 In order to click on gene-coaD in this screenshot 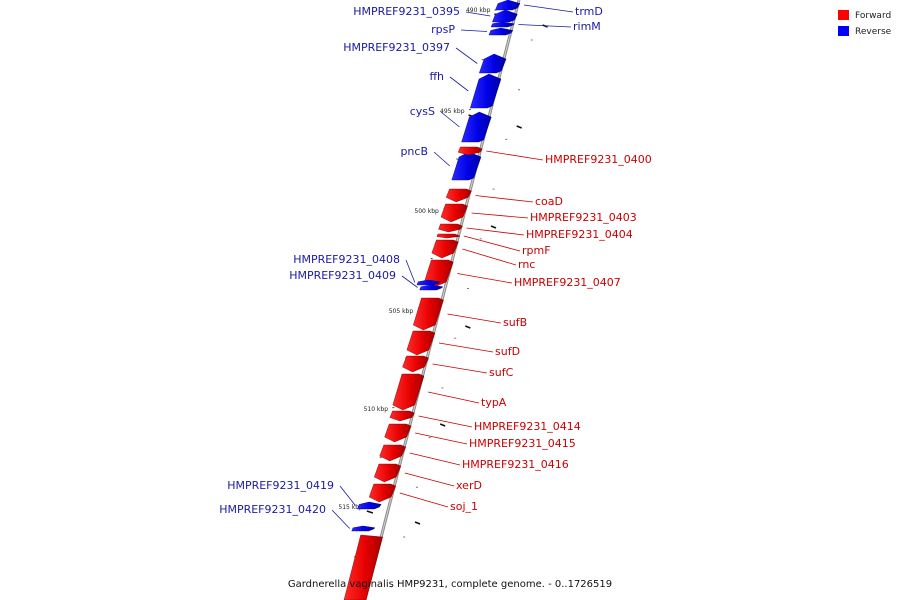, I will do `click(458, 195)`.